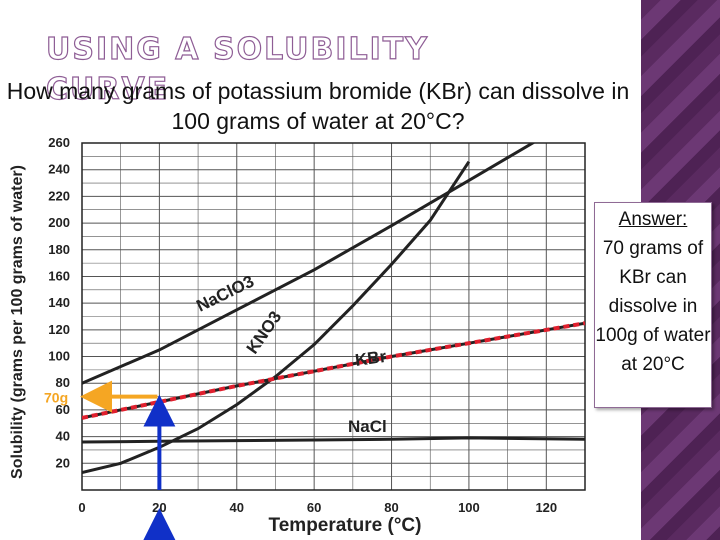  What do you see at coordinates (56, 398) in the screenshot?
I see `value-label: 70g` at bounding box center [56, 398].